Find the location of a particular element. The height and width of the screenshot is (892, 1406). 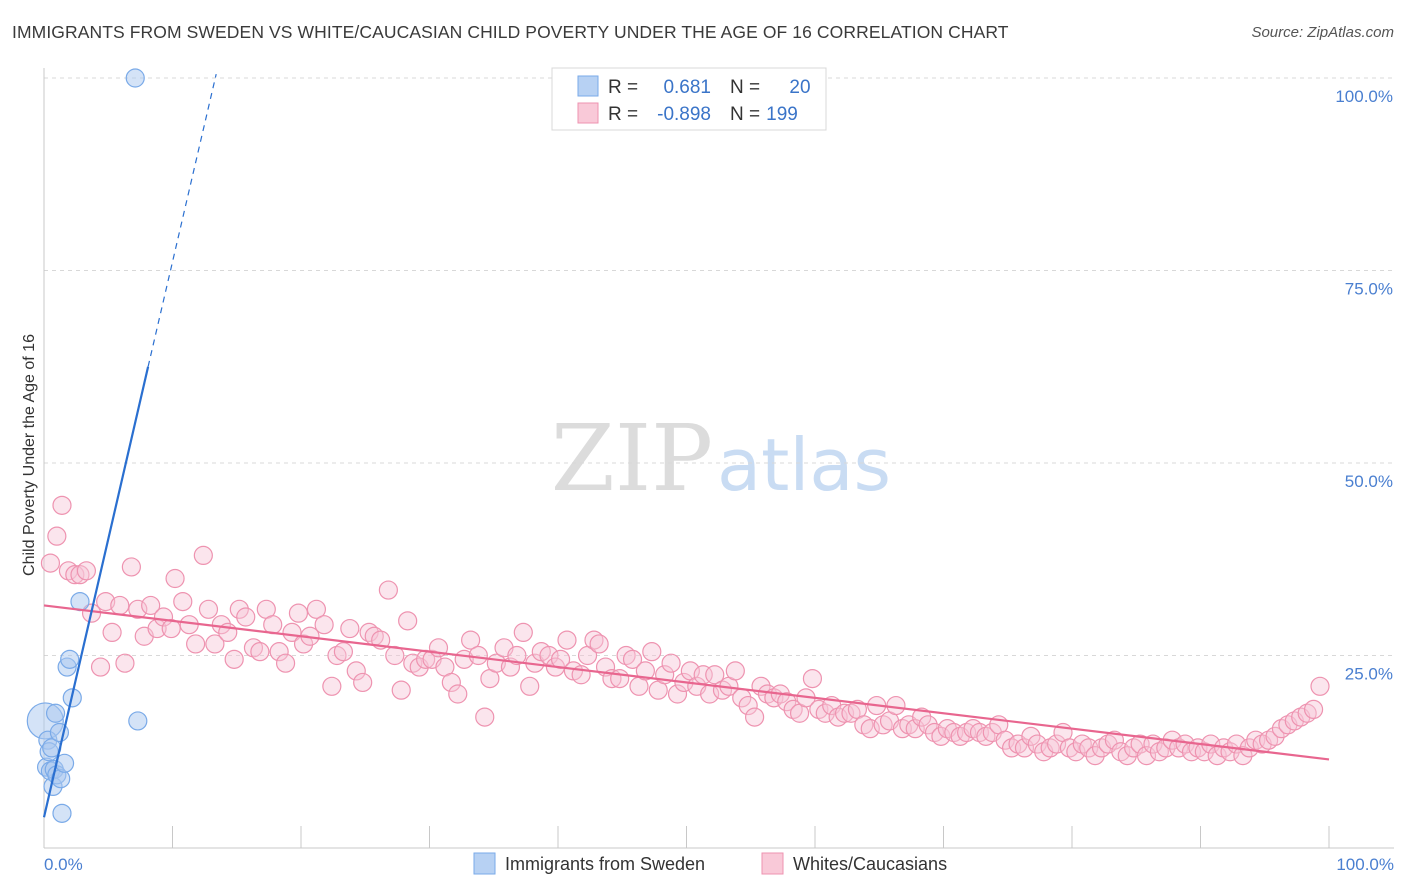

legend-n-label-blue: N = is located at coordinates (745, 87).